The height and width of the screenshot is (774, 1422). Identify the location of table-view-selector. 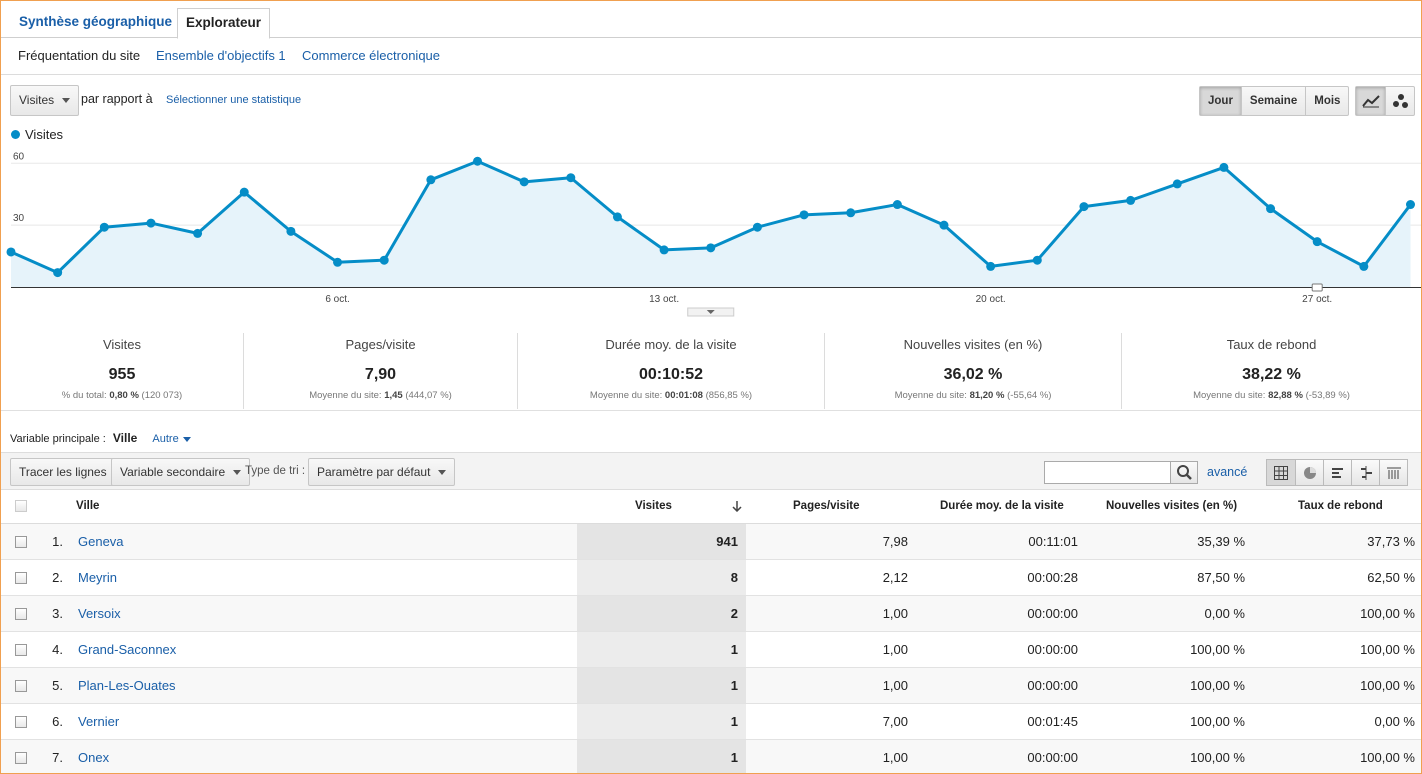
(1337, 472).